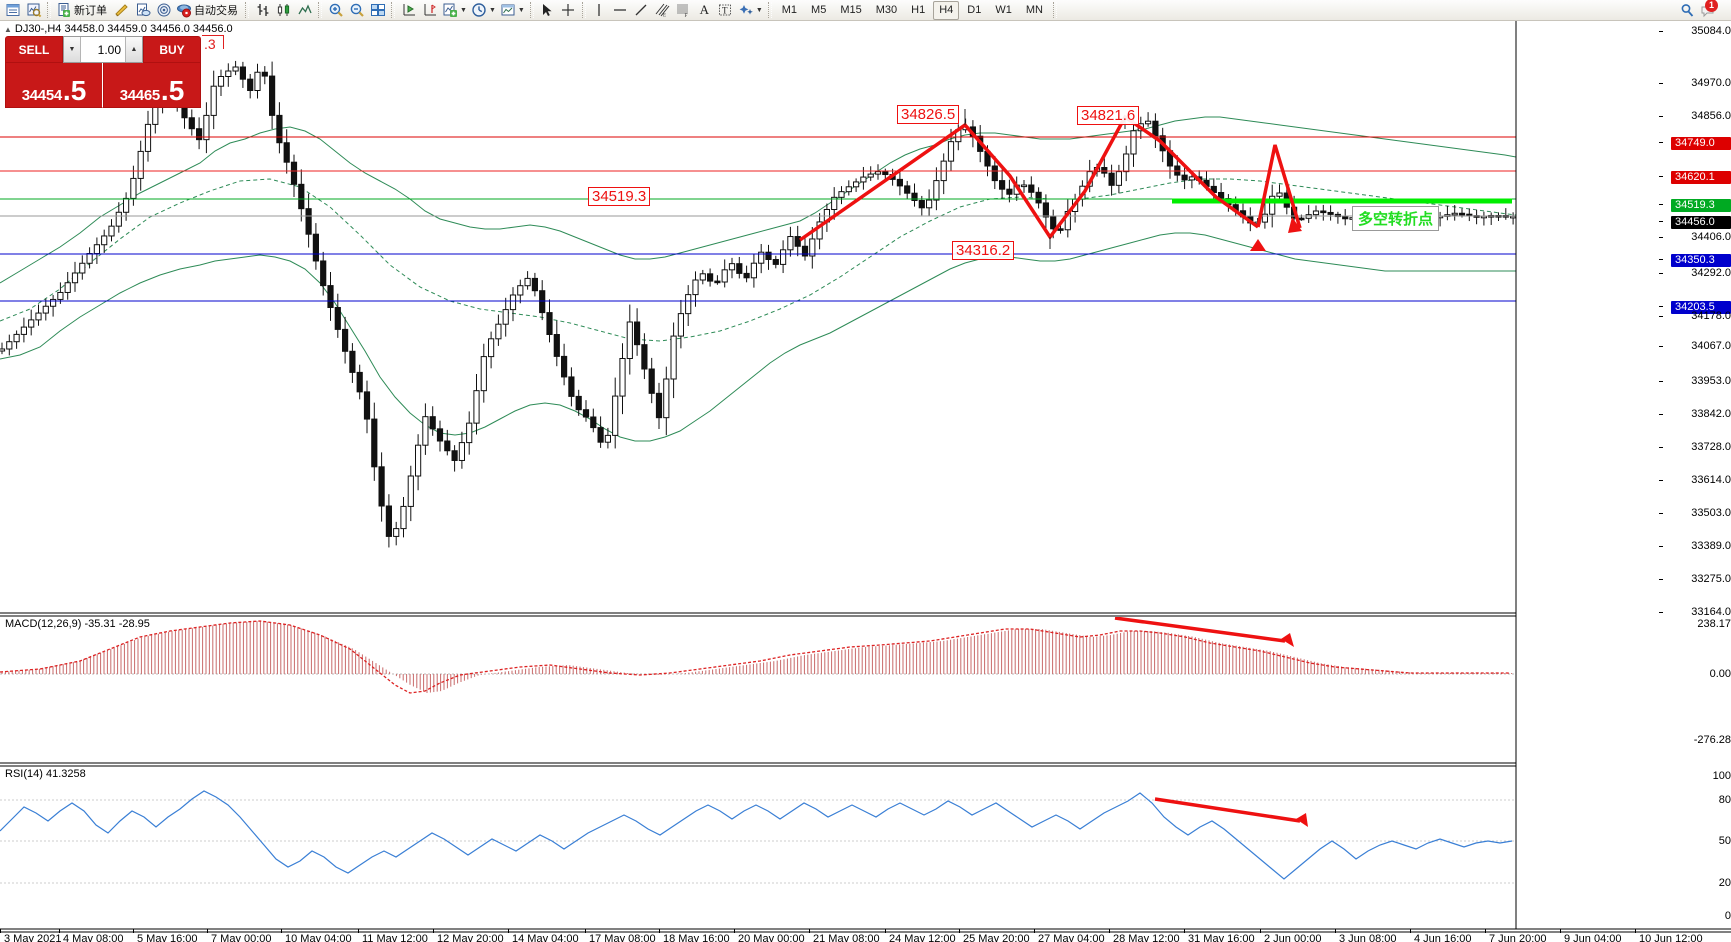 The image size is (1731, 942). What do you see at coordinates (789, 9) in the screenshot?
I see `timeframe-m1: M1` at bounding box center [789, 9].